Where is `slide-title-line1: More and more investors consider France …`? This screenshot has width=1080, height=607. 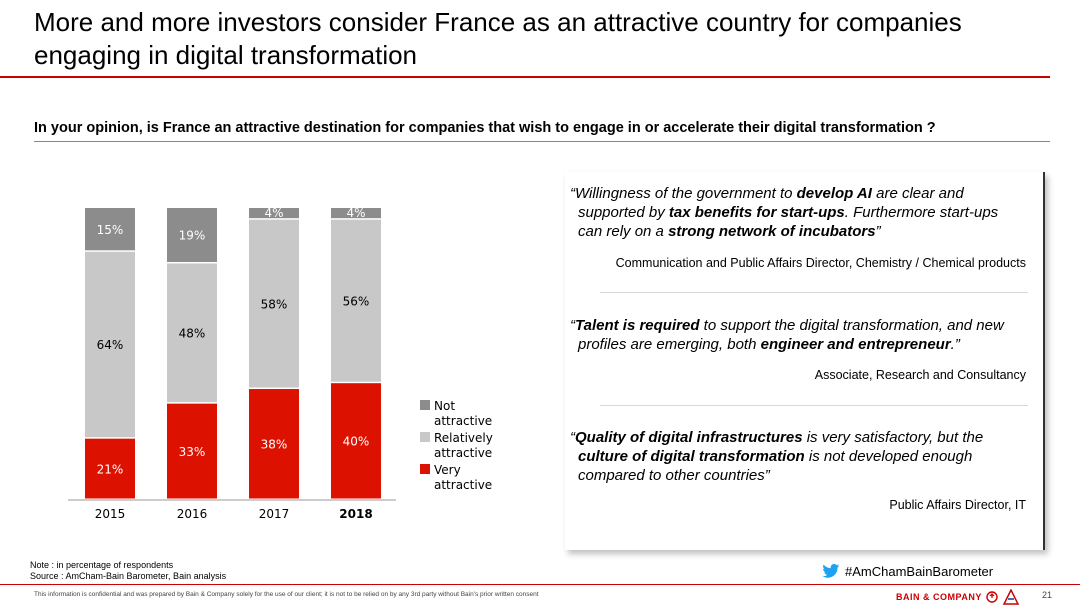 slide-title-line1: More and more investors consider France … is located at coordinates (498, 22).